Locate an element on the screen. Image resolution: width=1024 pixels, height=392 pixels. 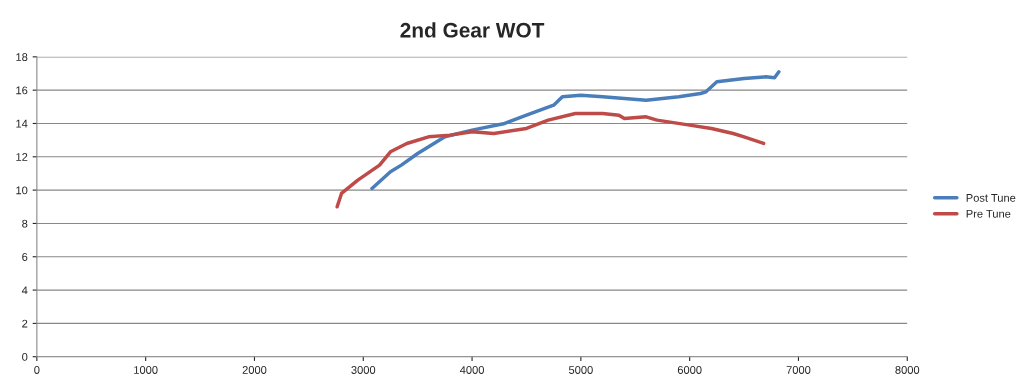
x-tick-label: 4000 is located at coordinates (471, 370).